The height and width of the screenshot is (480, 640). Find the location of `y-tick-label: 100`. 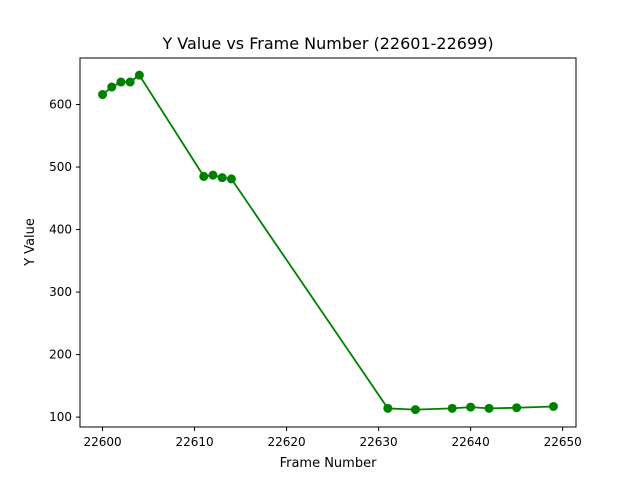

y-tick-label: 100 is located at coordinates (60, 417).